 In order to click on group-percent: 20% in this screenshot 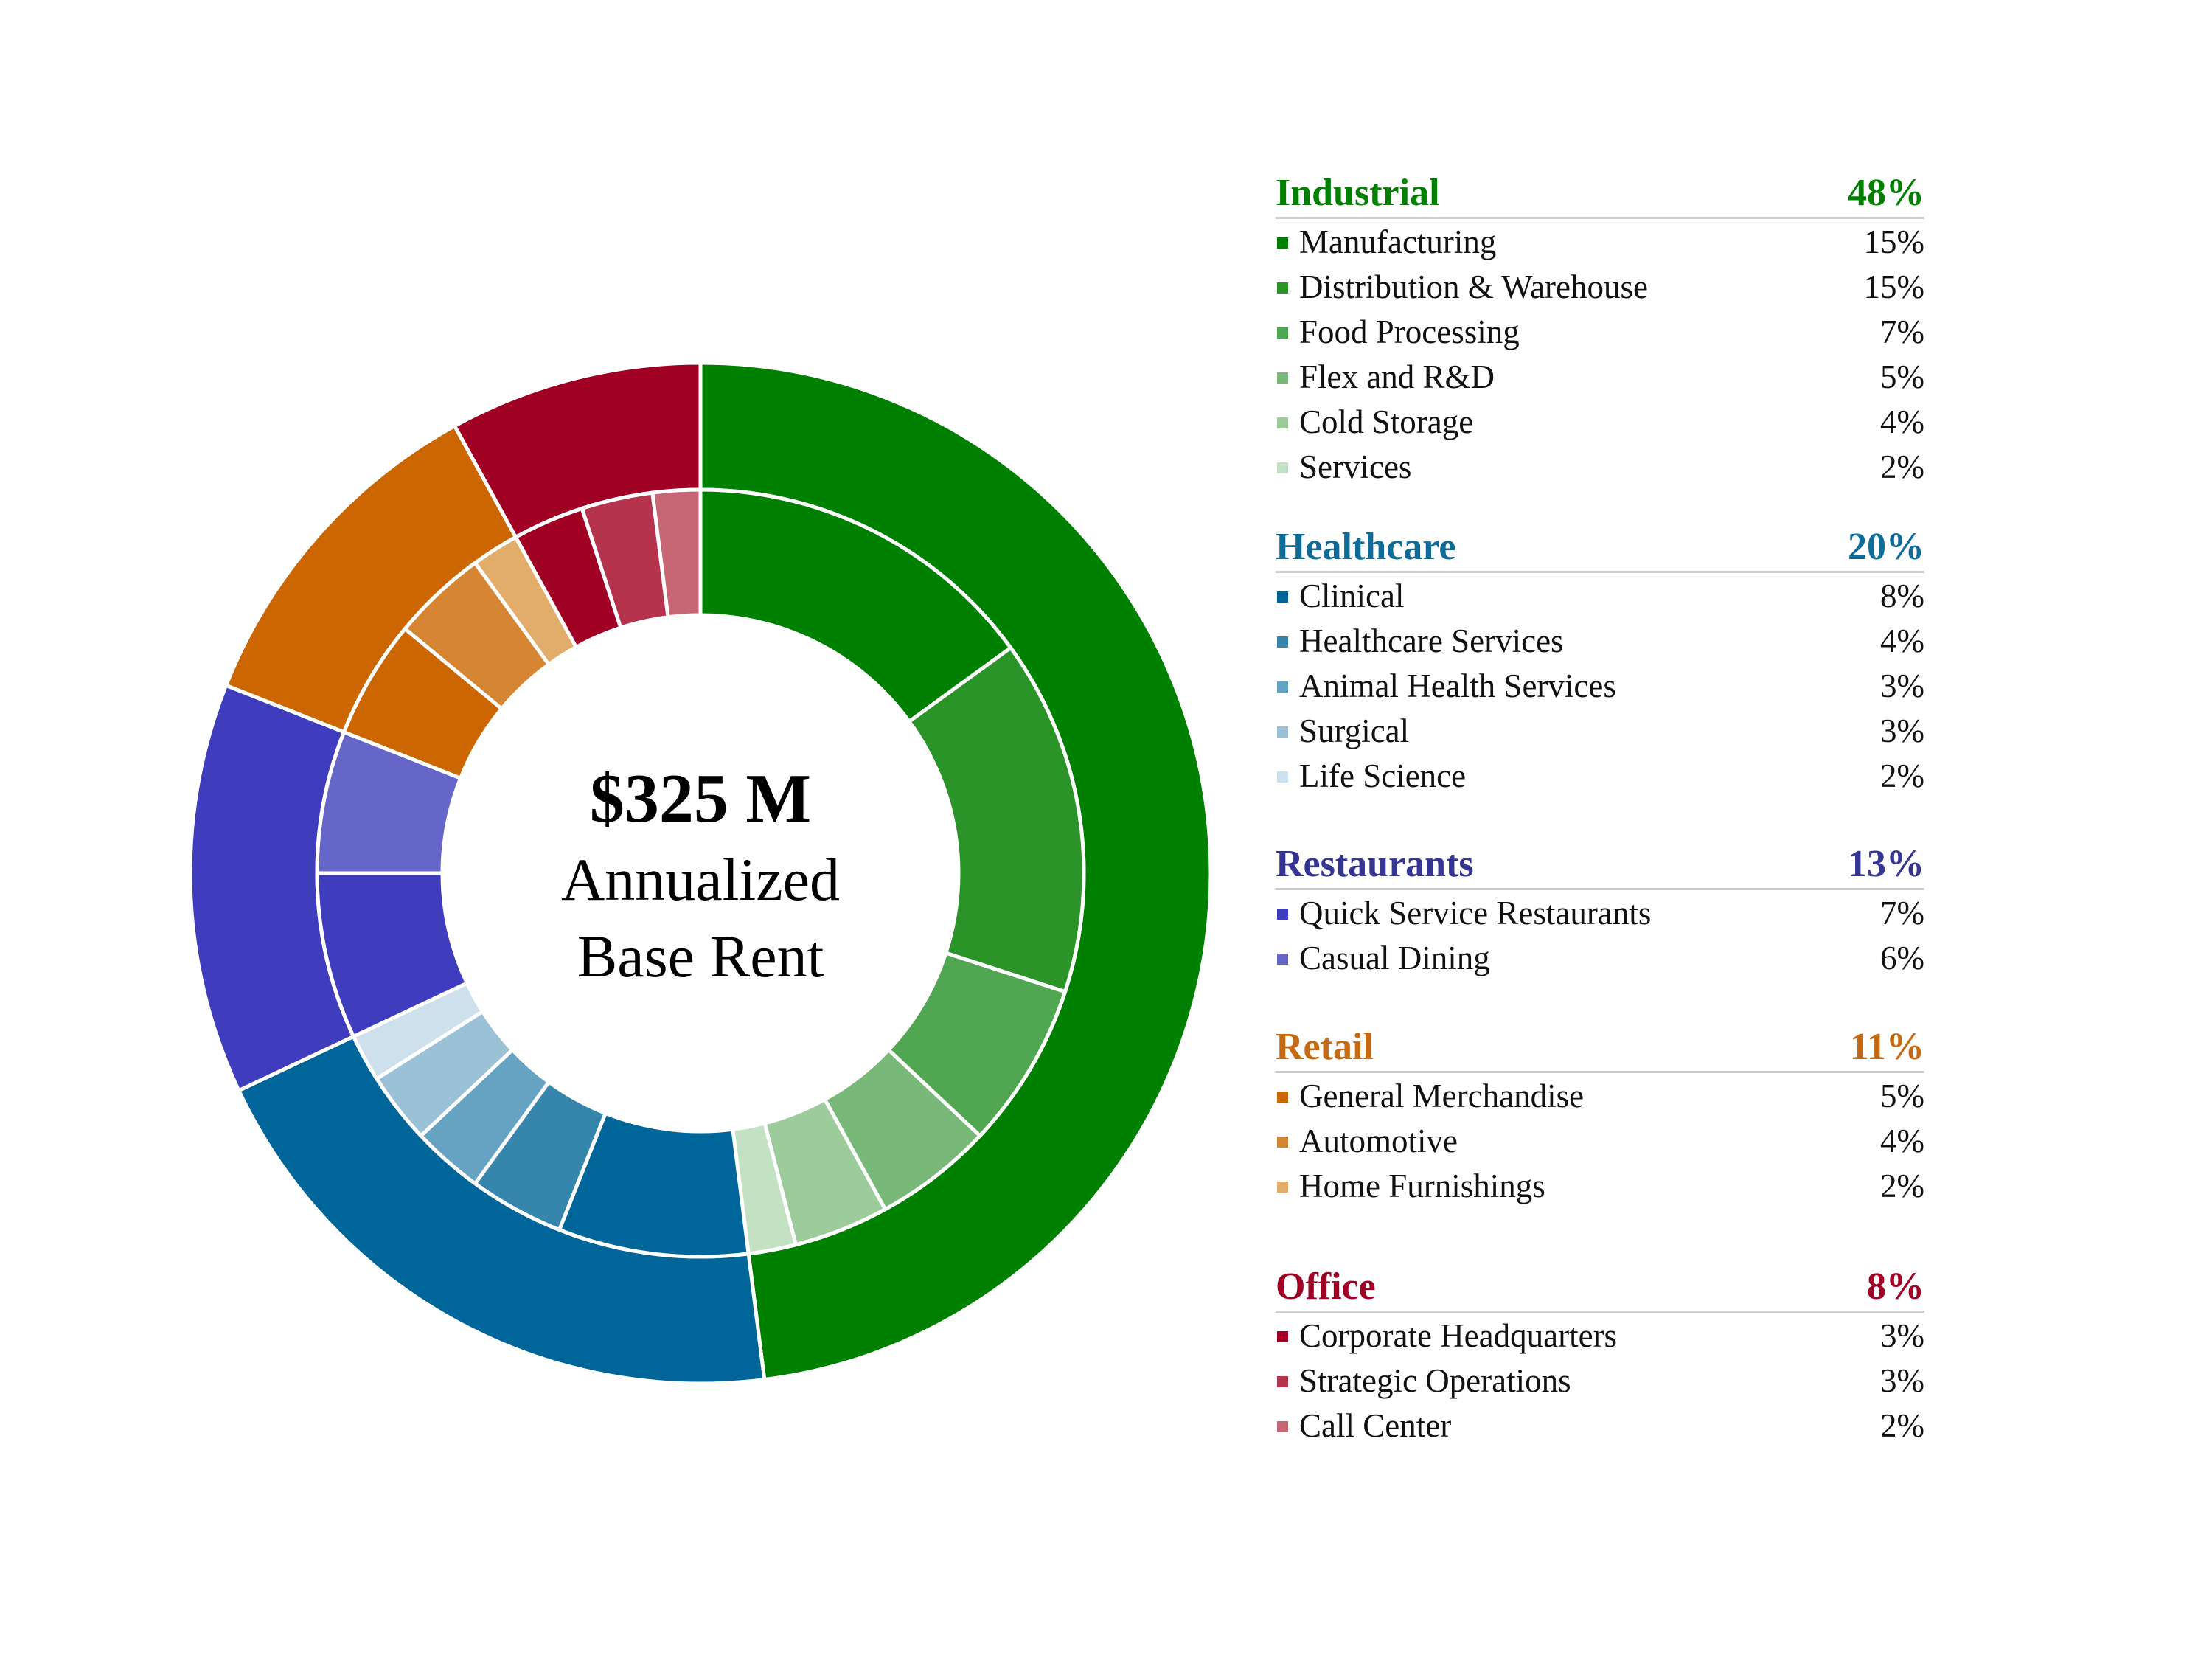, I will do `click(1886, 547)`.